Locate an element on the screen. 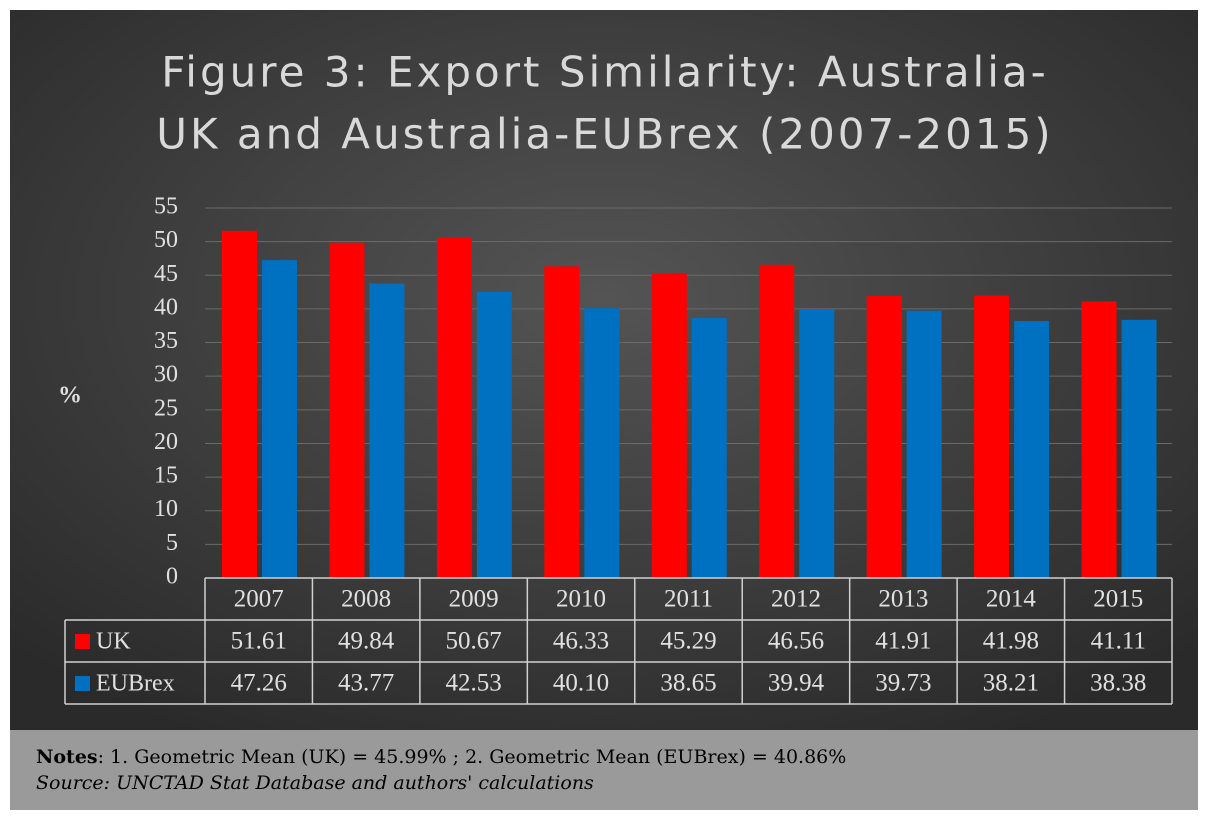  table-value: 49.84 is located at coordinates (366, 641).